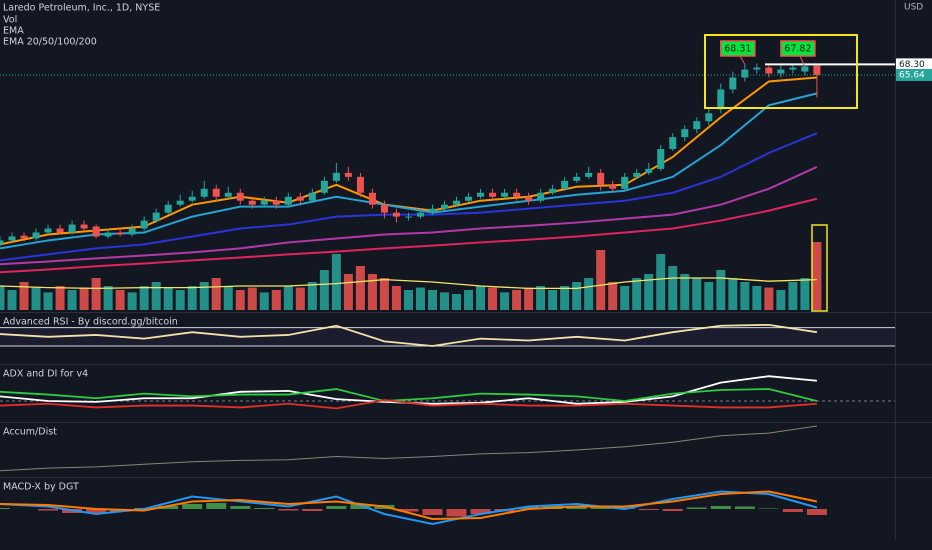  What do you see at coordinates (913, 8) in the screenshot?
I see `currency: USD` at bounding box center [913, 8].